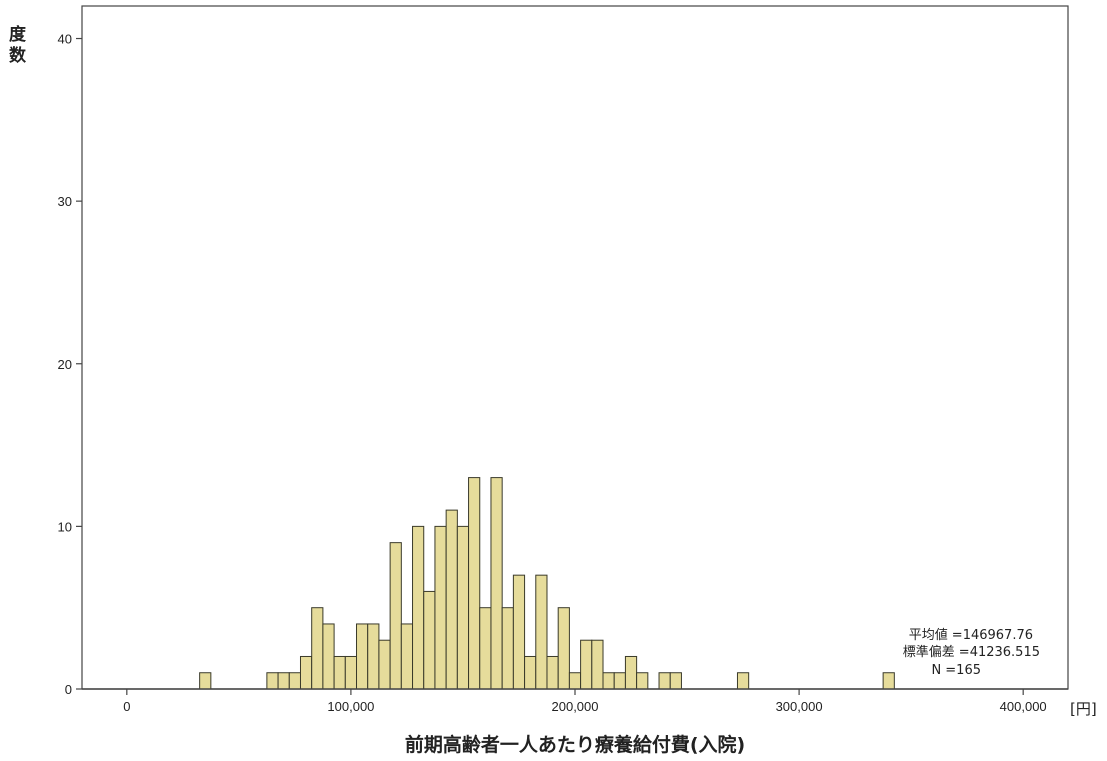 Image resolution: width=1107 pixels, height=761 pixels. What do you see at coordinates (350, 706) in the screenshot?
I see `x-tick-label: 100,000` at bounding box center [350, 706].